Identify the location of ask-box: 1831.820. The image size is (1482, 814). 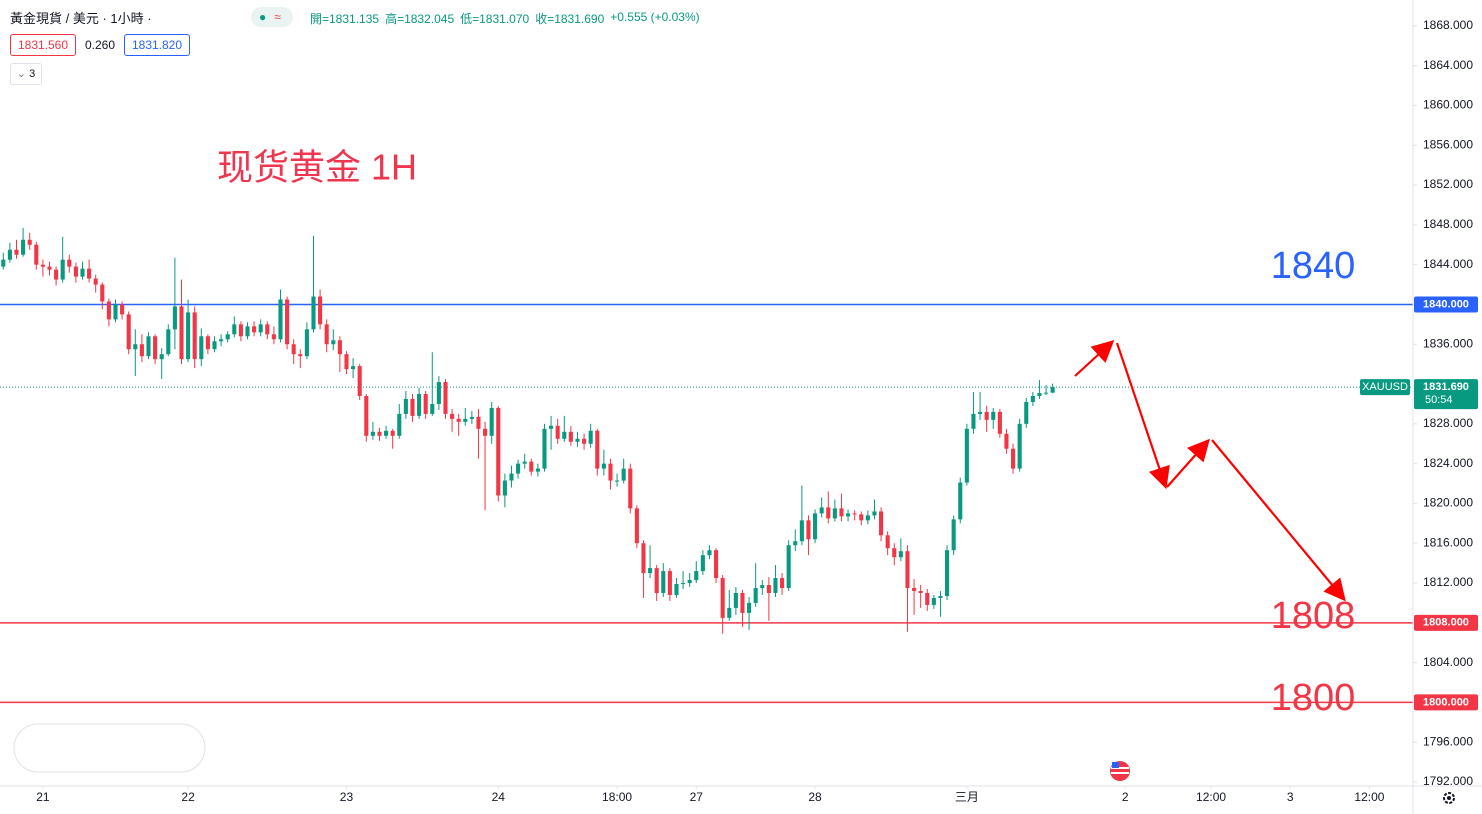
(157, 45).